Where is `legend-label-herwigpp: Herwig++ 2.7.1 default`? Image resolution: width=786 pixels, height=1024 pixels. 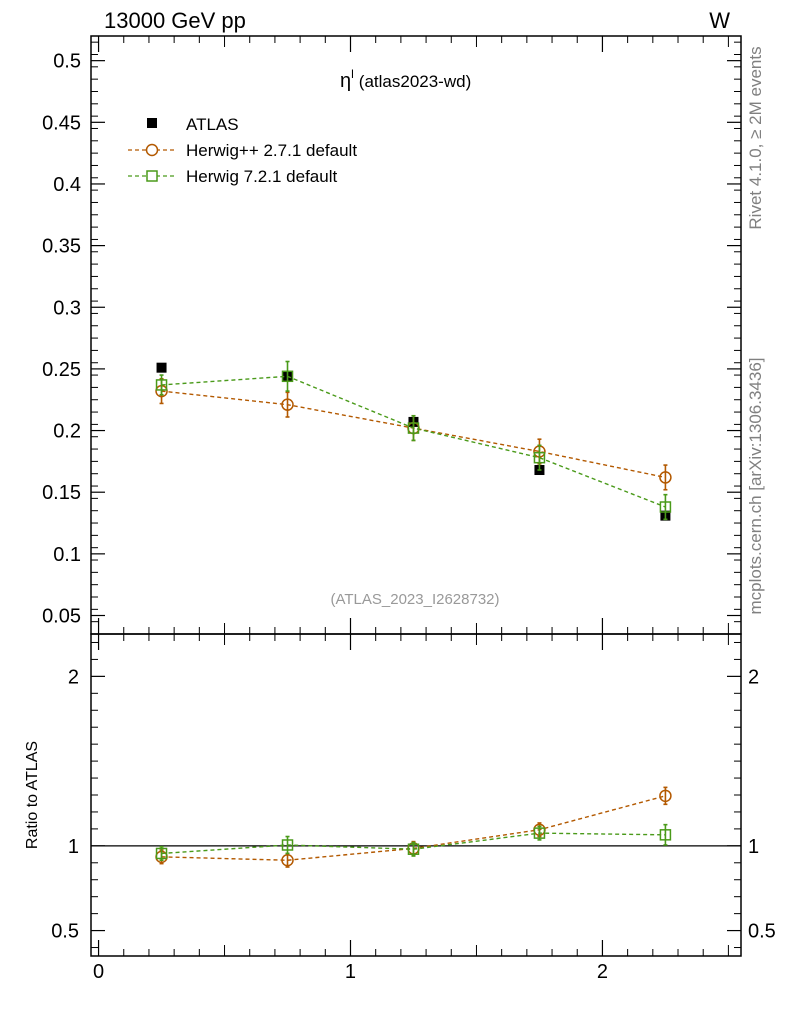
legend-label-herwigpp: Herwig++ 2.7.1 default is located at coordinates (271, 150).